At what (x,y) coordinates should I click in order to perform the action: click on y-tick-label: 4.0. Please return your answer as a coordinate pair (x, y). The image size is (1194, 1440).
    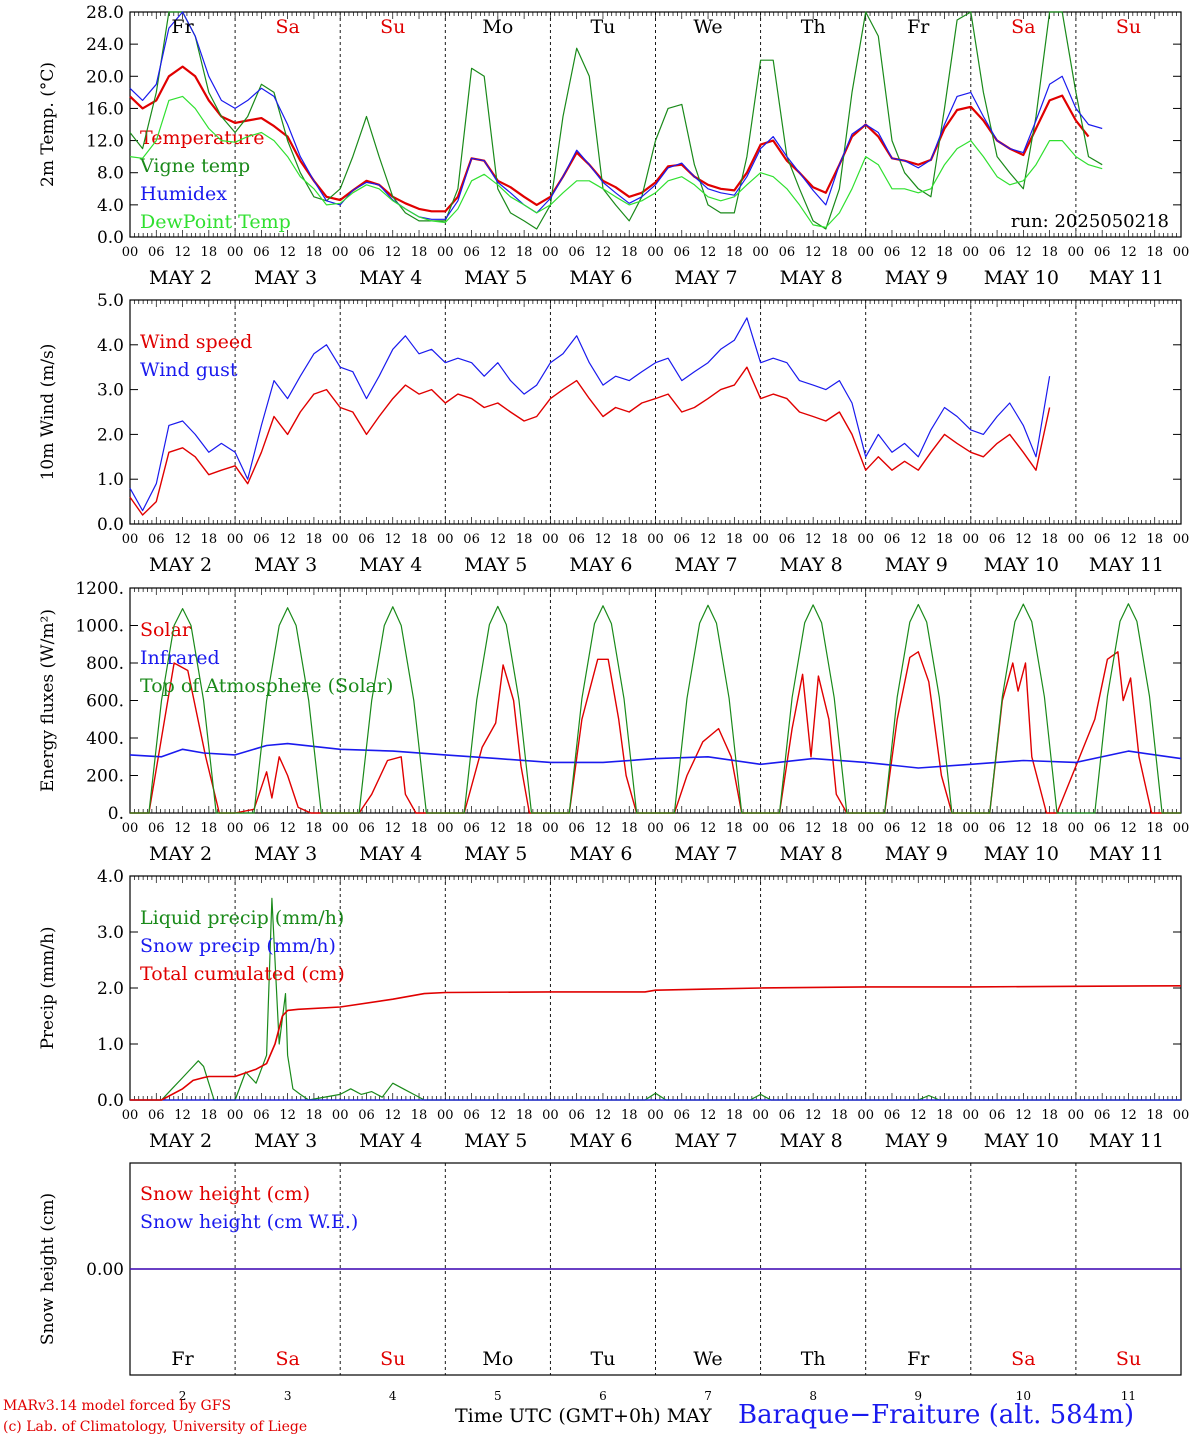
    Looking at the image, I should click on (110, 877).